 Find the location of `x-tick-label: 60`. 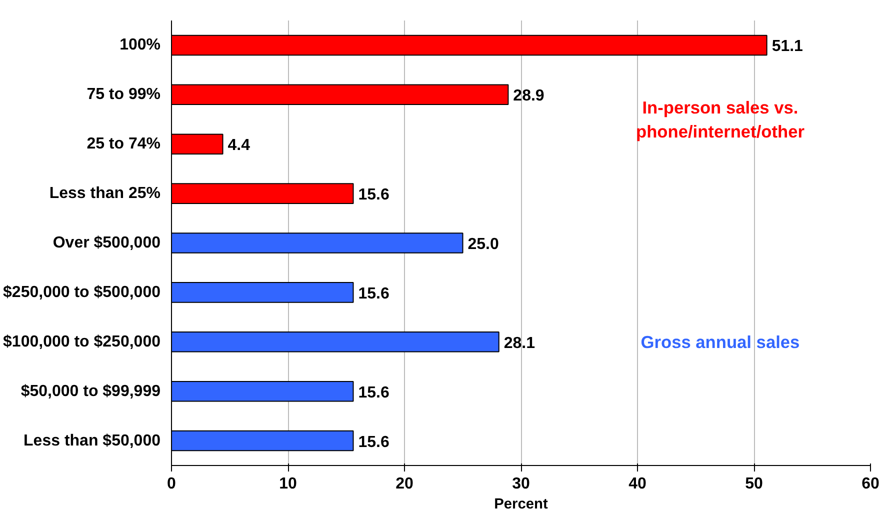

x-tick-label: 60 is located at coordinates (871, 484).